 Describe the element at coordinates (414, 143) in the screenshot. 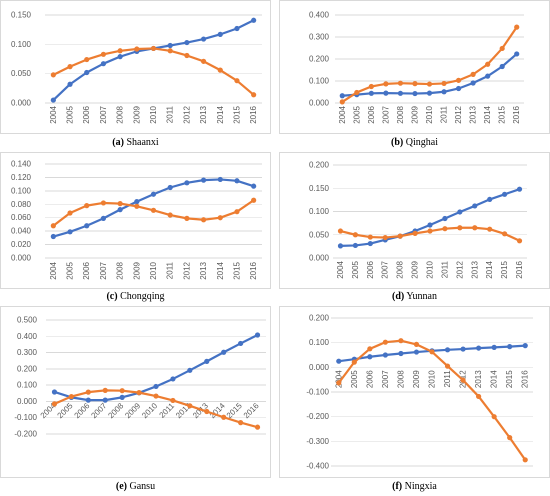

I see `panel-caption: (b) Qinghai` at that location.